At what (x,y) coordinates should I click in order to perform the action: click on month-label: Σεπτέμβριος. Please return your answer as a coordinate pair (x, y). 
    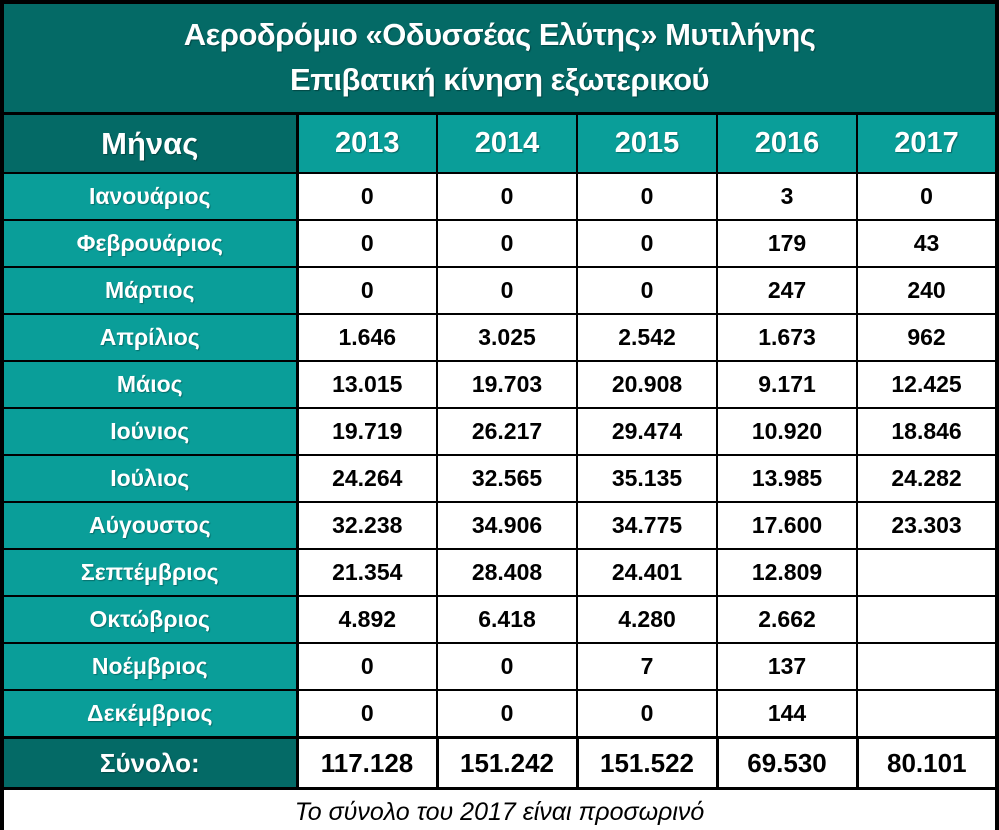
    Looking at the image, I should click on (149, 572).